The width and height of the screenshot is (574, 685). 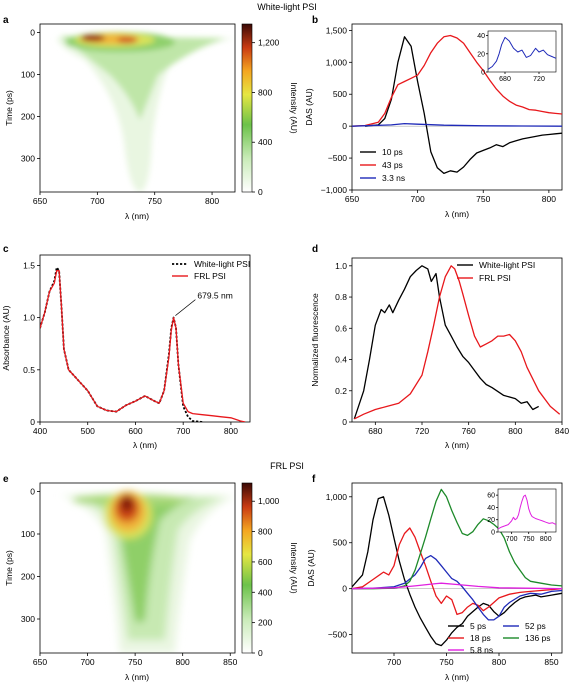 What do you see at coordinates (260, 653) in the screenshot?
I see `colorbar-tick-label: 0` at bounding box center [260, 653].